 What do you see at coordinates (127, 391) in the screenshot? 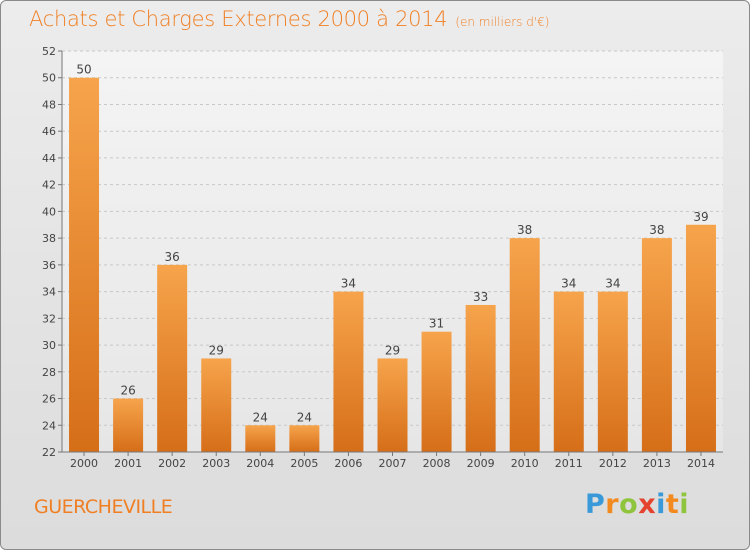
I see `bar-value-label: 26` at bounding box center [127, 391].